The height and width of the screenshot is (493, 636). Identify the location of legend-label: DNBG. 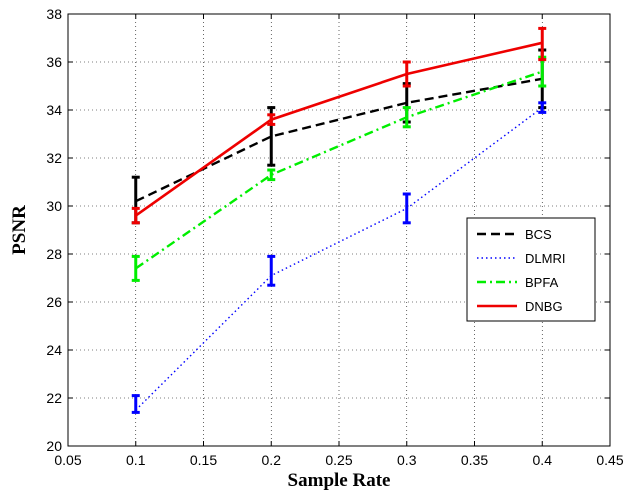
(544, 306).